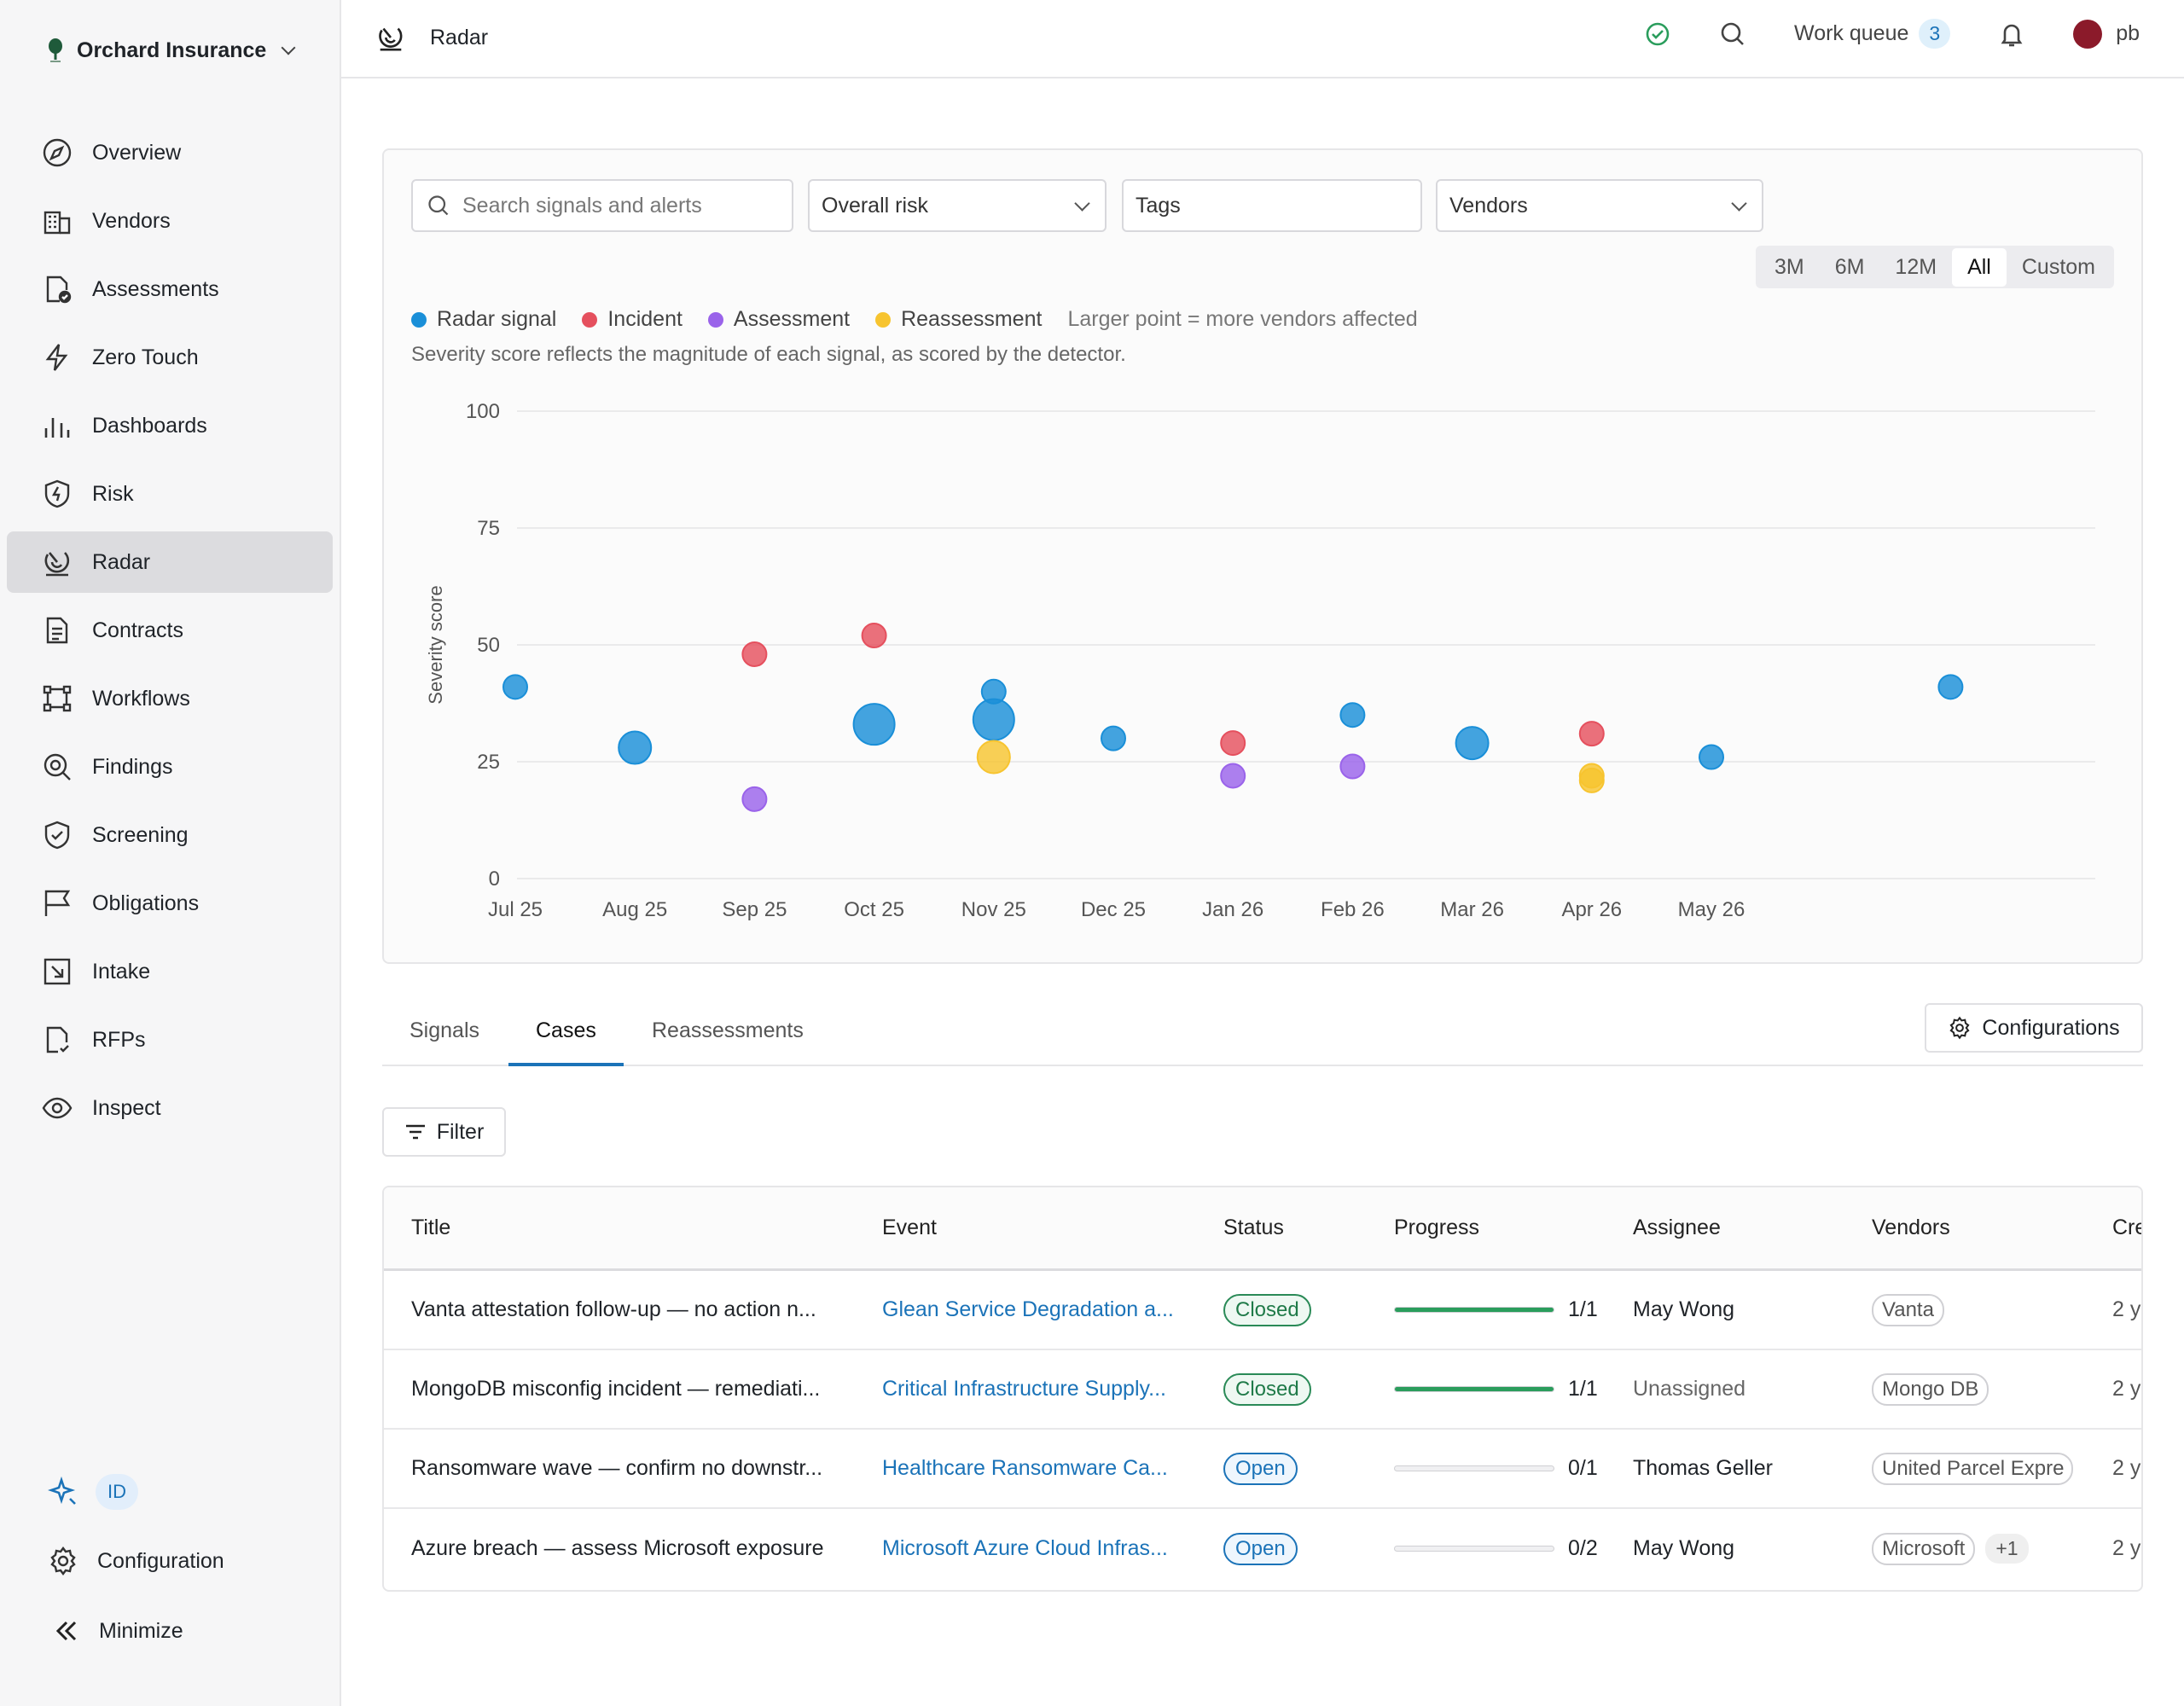 Image resolution: width=2184 pixels, height=1706 pixels. What do you see at coordinates (1113, 910) in the screenshot?
I see `x-tick-label: Dec 25` at bounding box center [1113, 910].